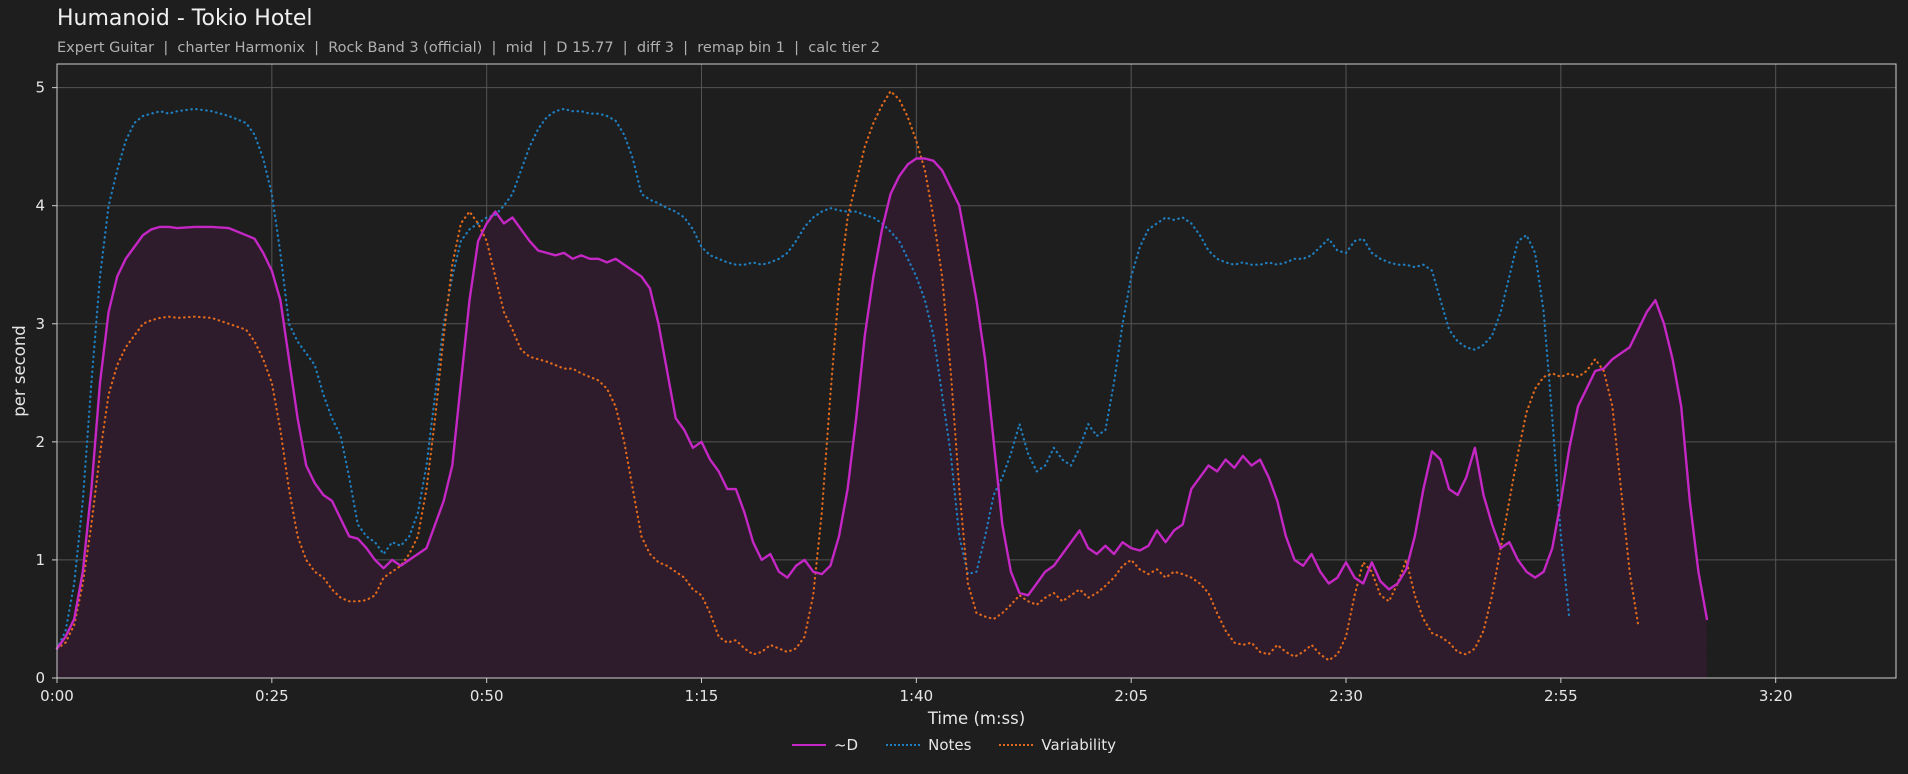  Describe the element at coordinates (976, 718) in the screenshot. I see `x-axis-label: Time (m:ss)` at that location.